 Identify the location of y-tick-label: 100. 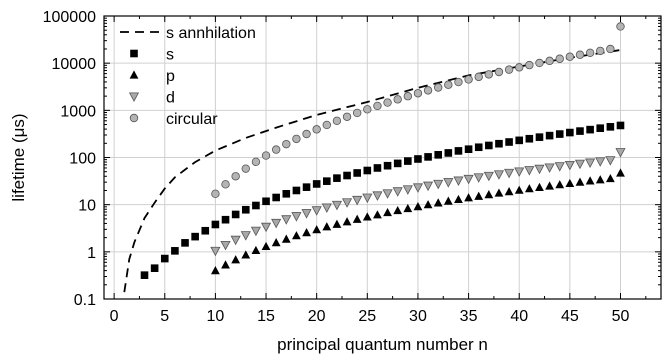
(82, 159).